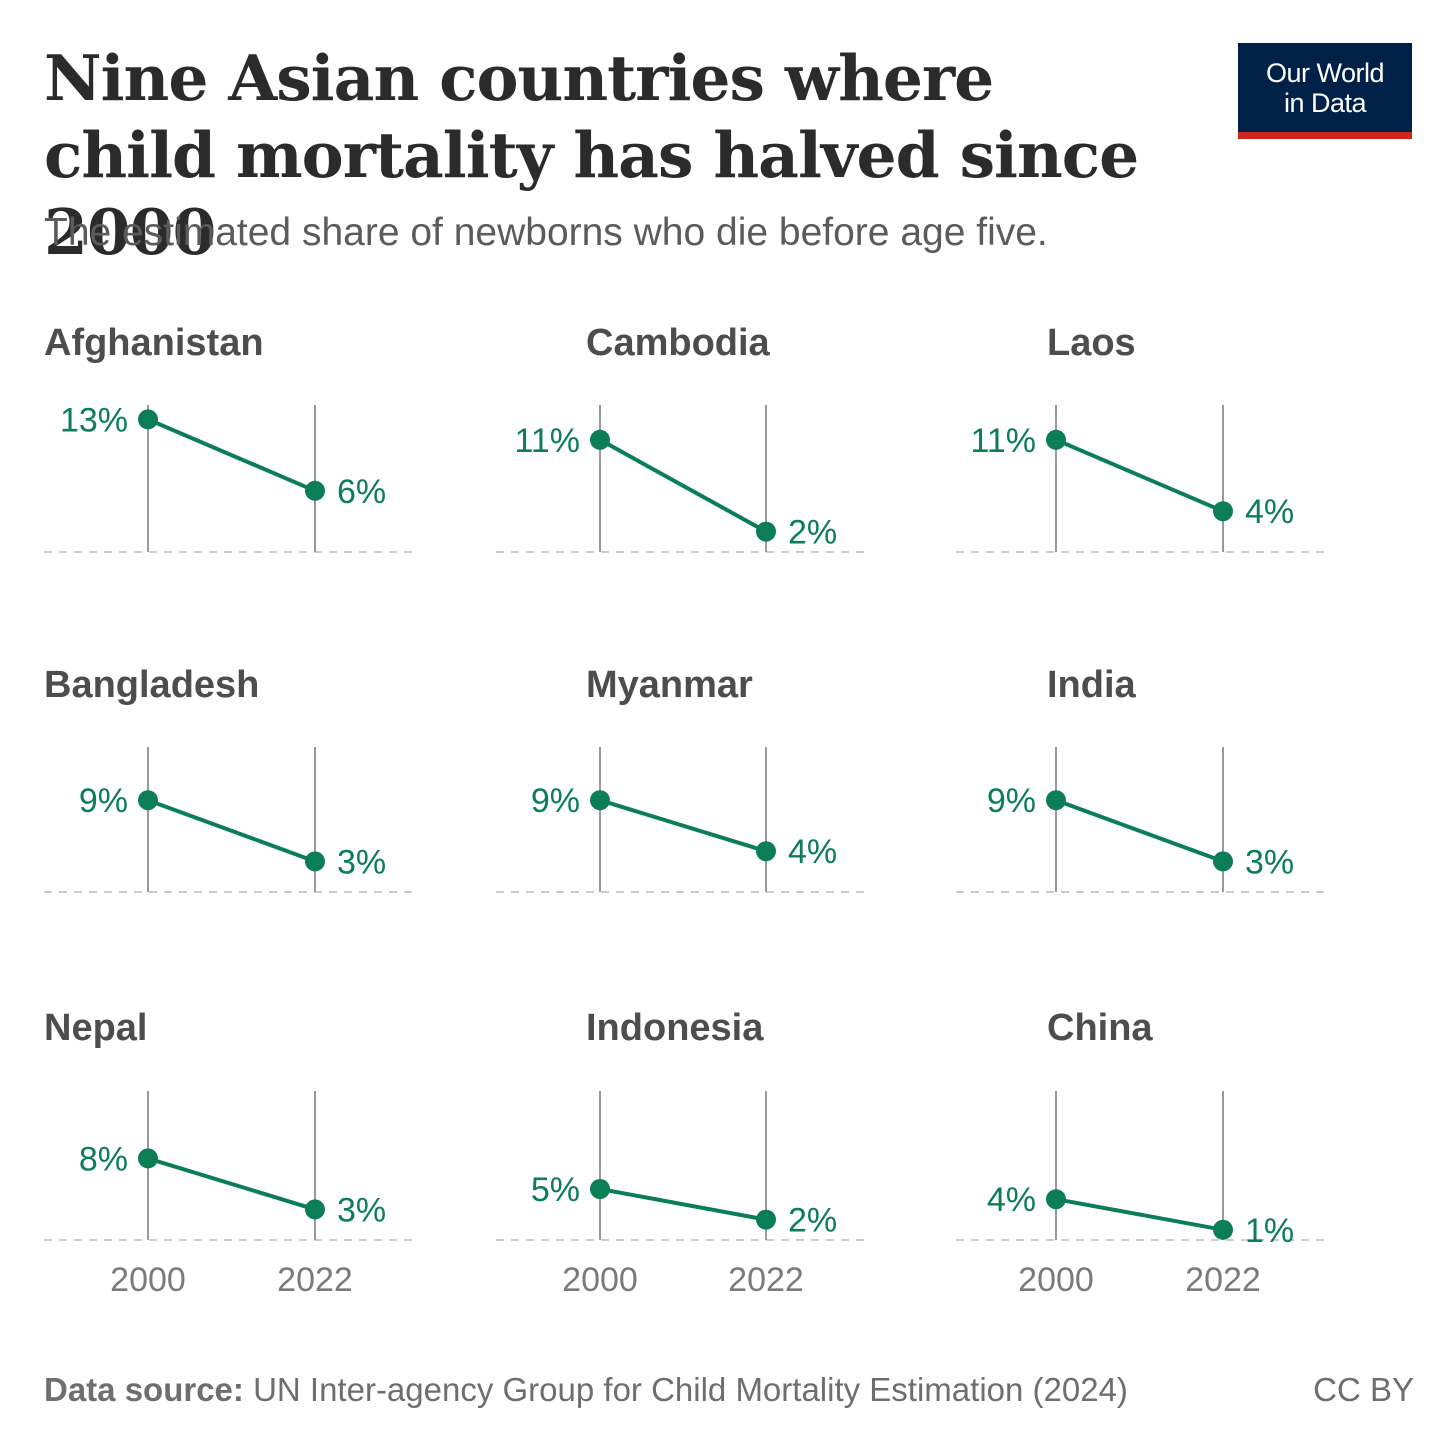  What do you see at coordinates (315, 490) in the screenshot?
I see `point-2022-afghanistan` at bounding box center [315, 490].